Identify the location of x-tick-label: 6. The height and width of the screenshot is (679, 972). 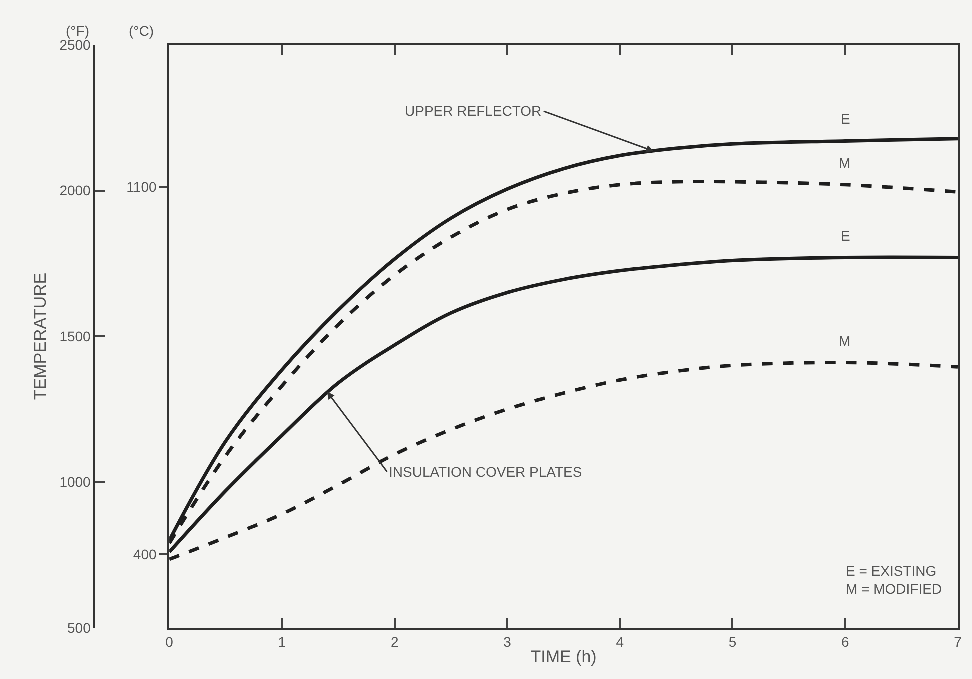
(845, 642).